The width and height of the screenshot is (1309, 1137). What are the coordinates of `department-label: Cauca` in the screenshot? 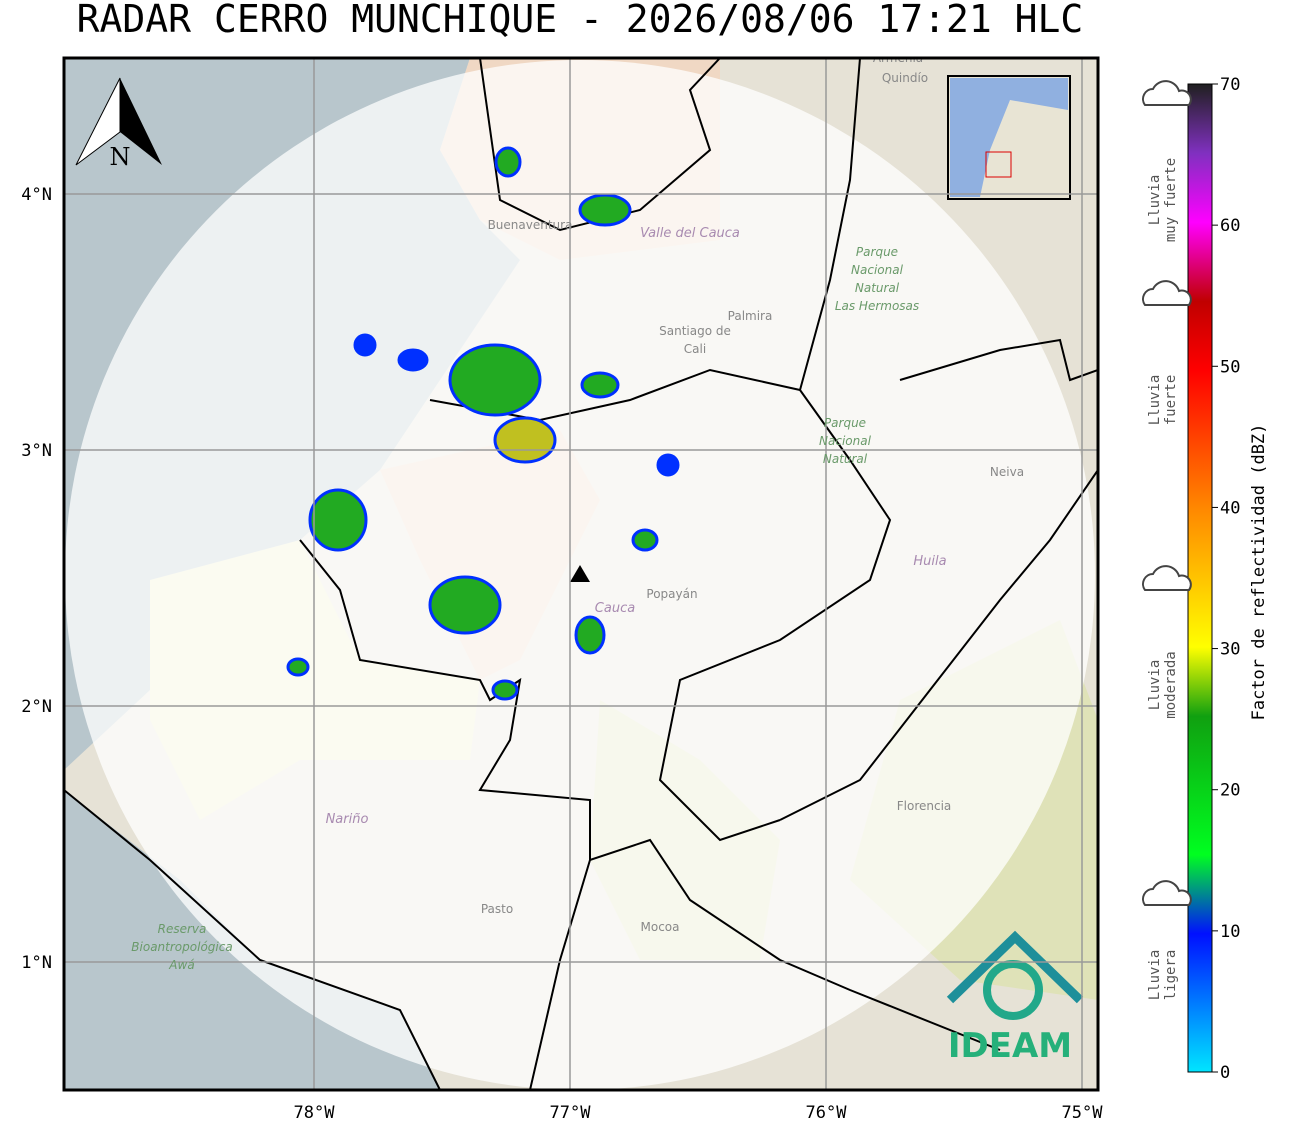 It's located at (615, 608).